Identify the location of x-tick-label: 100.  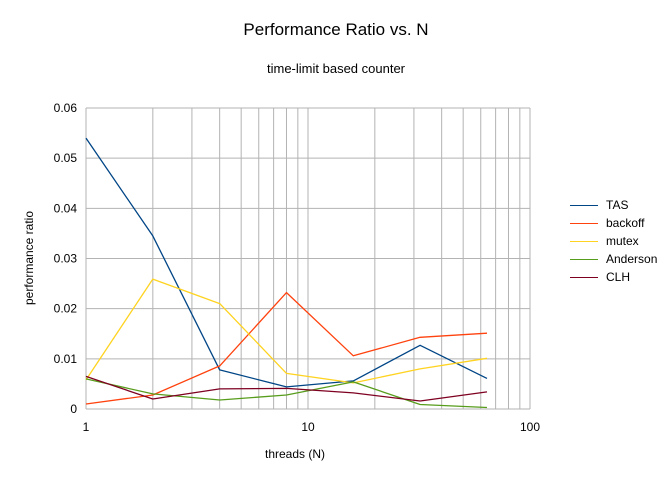
(530, 427).